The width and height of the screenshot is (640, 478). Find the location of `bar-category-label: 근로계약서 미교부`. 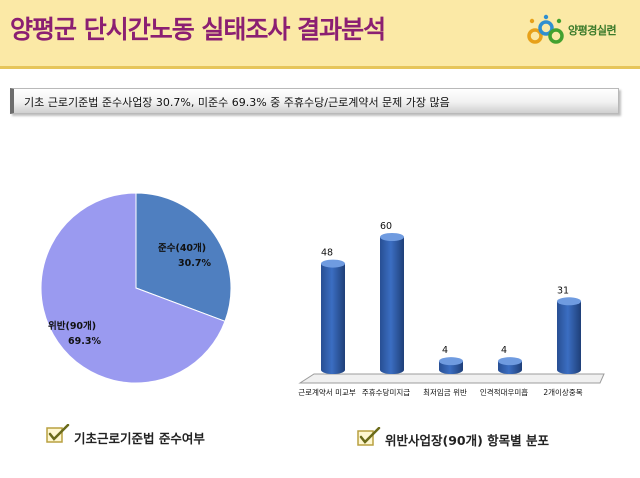

bar-category-label: 근로계약서 미교부 is located at coordinates (327, 392).